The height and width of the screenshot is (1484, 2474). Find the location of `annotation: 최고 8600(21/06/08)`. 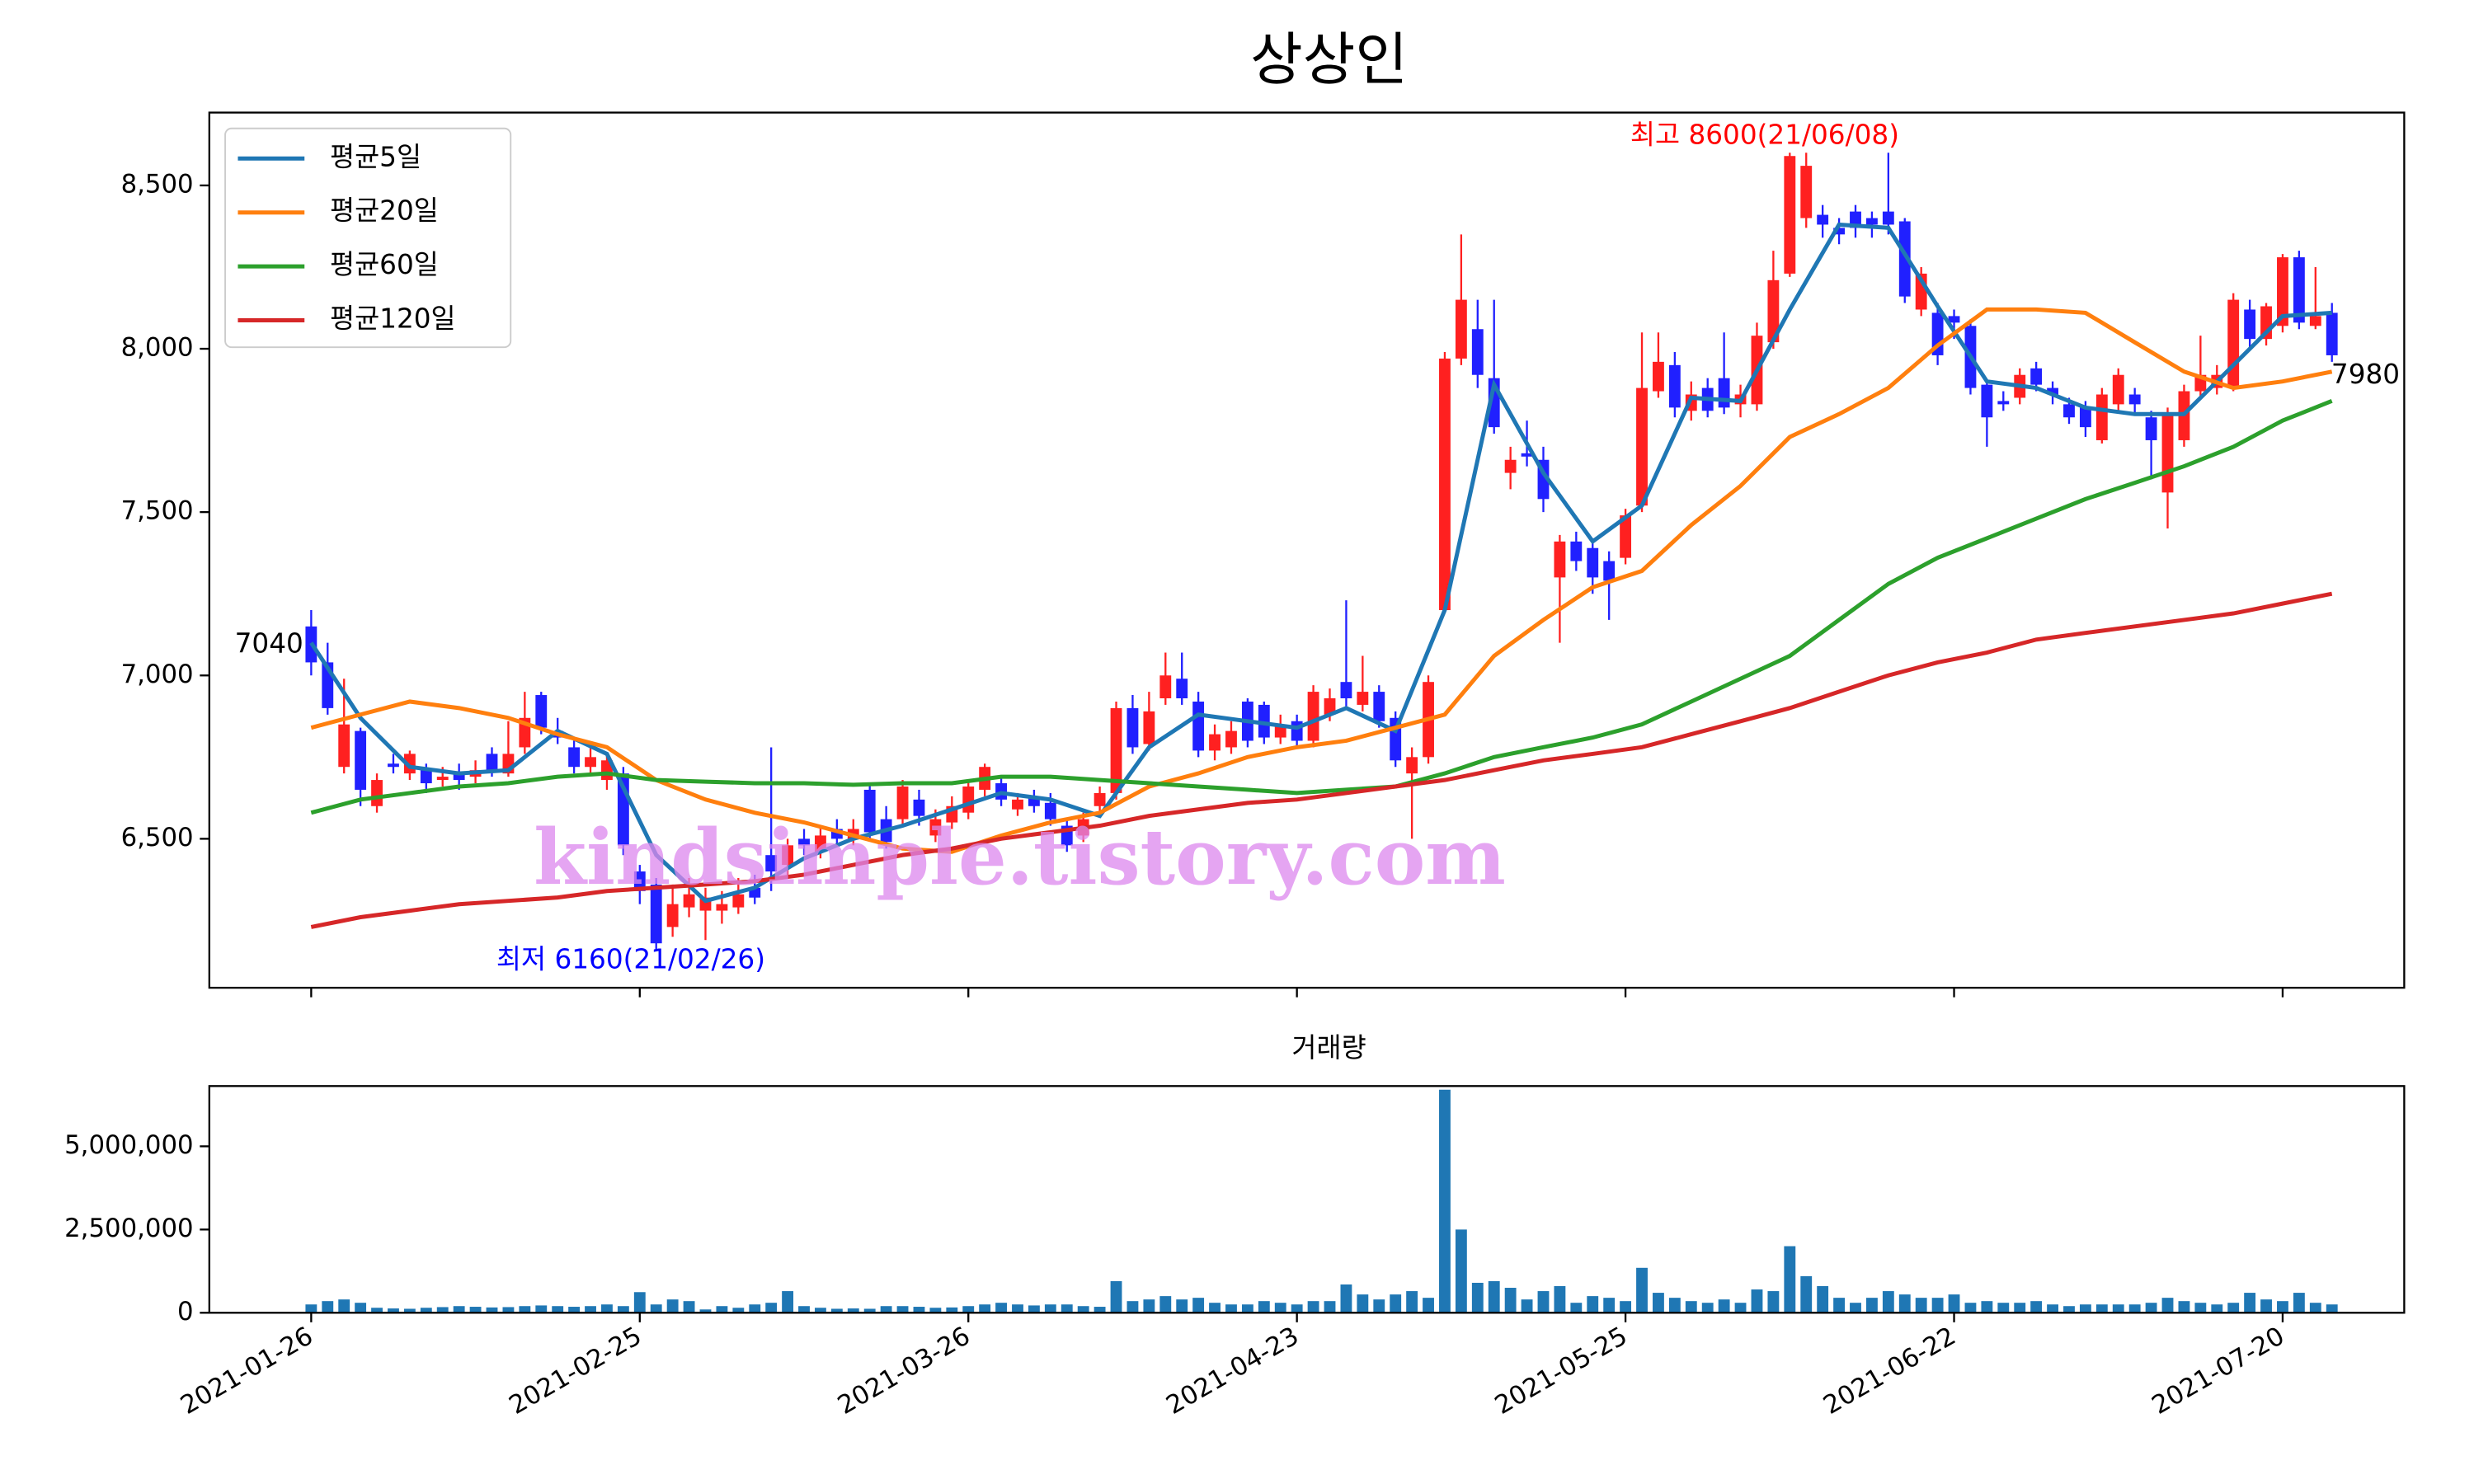

annotation: 최고 8600(21/06/08) is located at coordinates (1764, 134).